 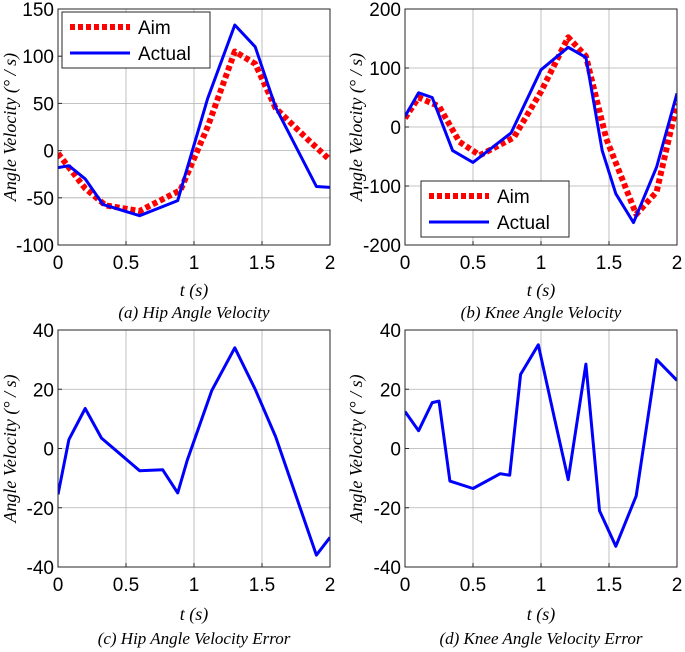 I want to click on chart-caption: (a) Hip Angle Velocity, so click(x=194, y=312).